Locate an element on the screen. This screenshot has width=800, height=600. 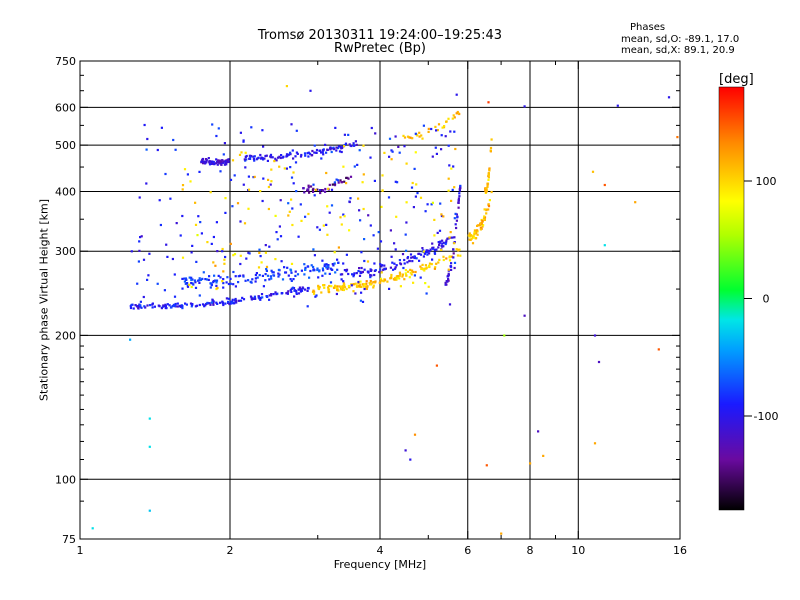
x-tick-label: 6 is located at coordinates (467, 550).